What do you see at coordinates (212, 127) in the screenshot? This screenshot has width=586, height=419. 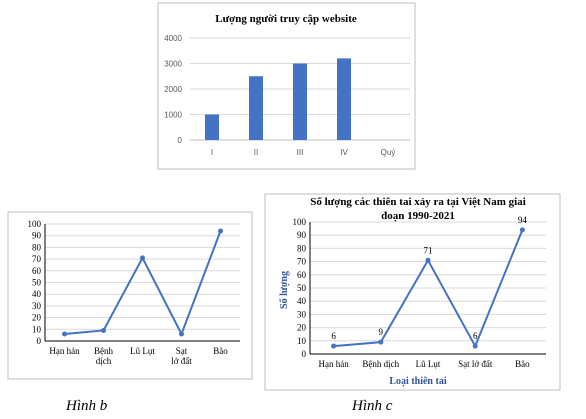 I see `bar-i` at bounding box center [212, 127].